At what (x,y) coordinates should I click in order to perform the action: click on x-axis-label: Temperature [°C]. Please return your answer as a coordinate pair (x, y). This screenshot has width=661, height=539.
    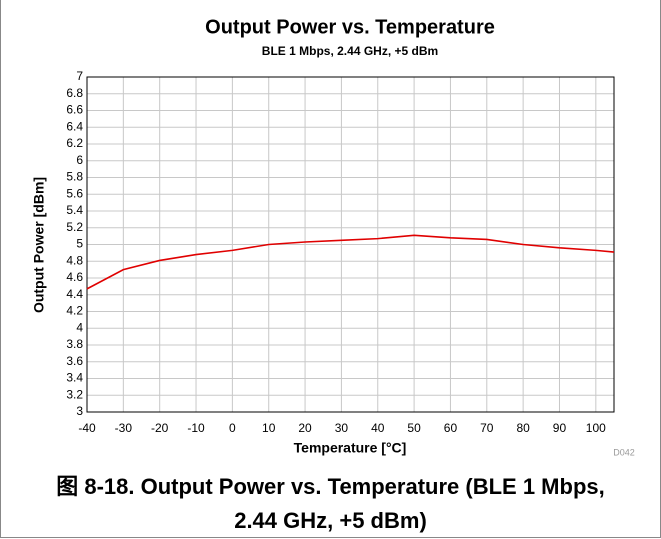
    Looking at the image, I should click on (350, 448).